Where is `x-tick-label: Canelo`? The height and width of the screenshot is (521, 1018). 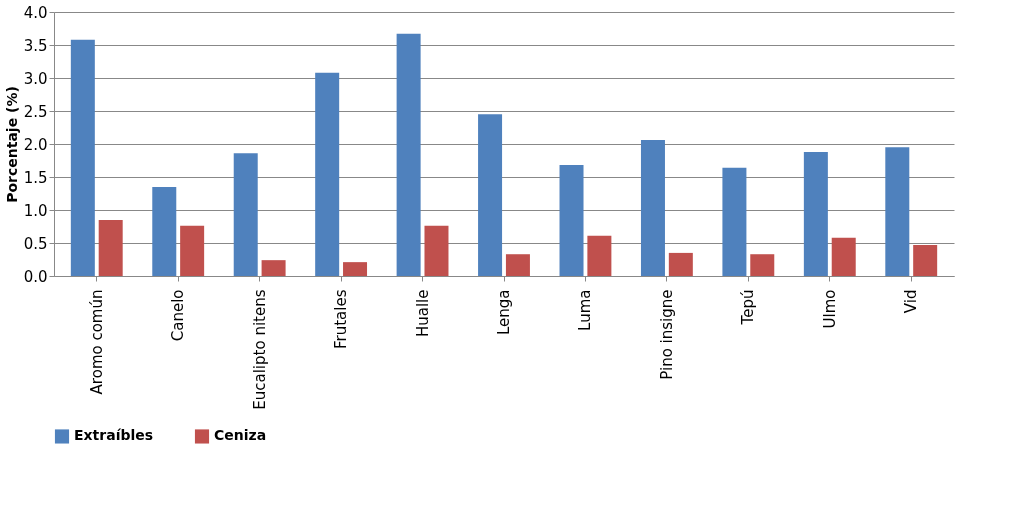
x-tick-label: Canelo is located at coordinates (178, 315).